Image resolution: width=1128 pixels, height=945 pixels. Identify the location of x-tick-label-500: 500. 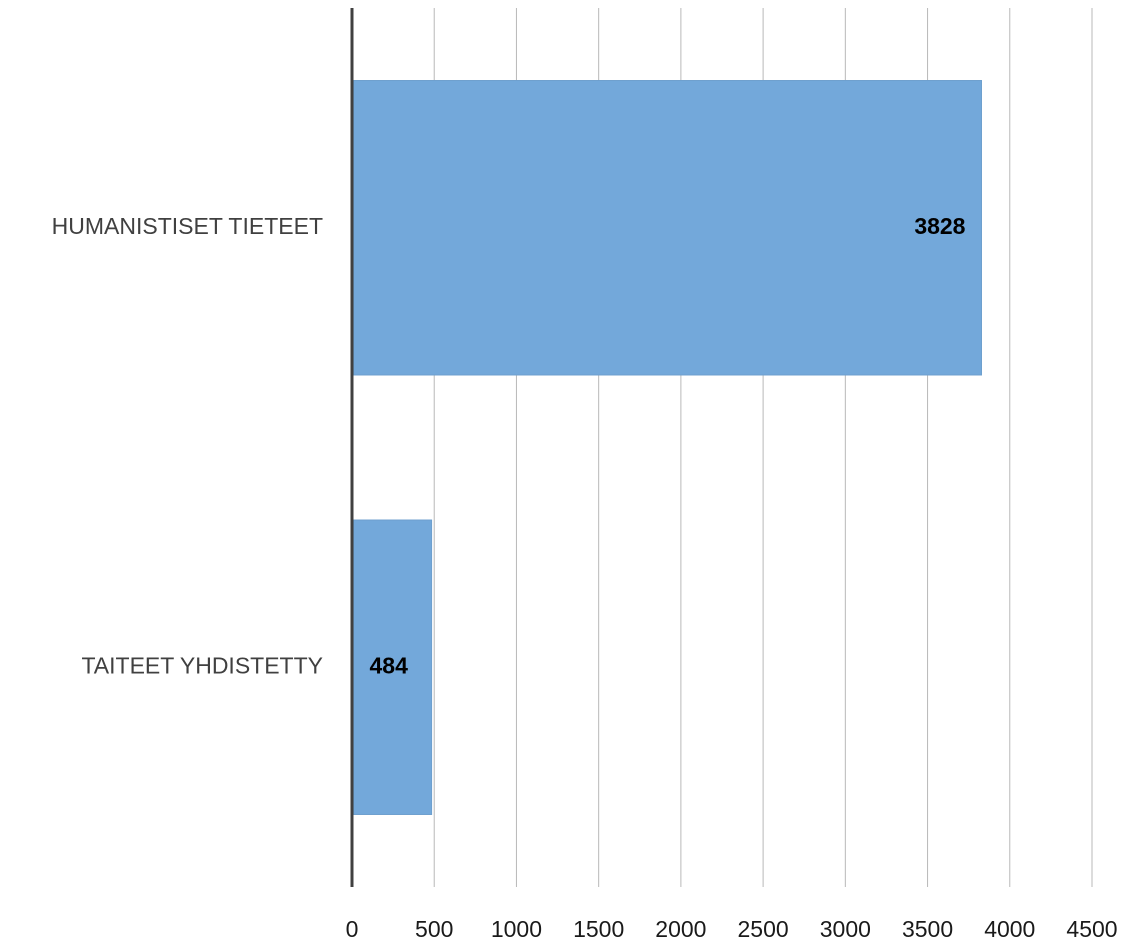
(434, 929).